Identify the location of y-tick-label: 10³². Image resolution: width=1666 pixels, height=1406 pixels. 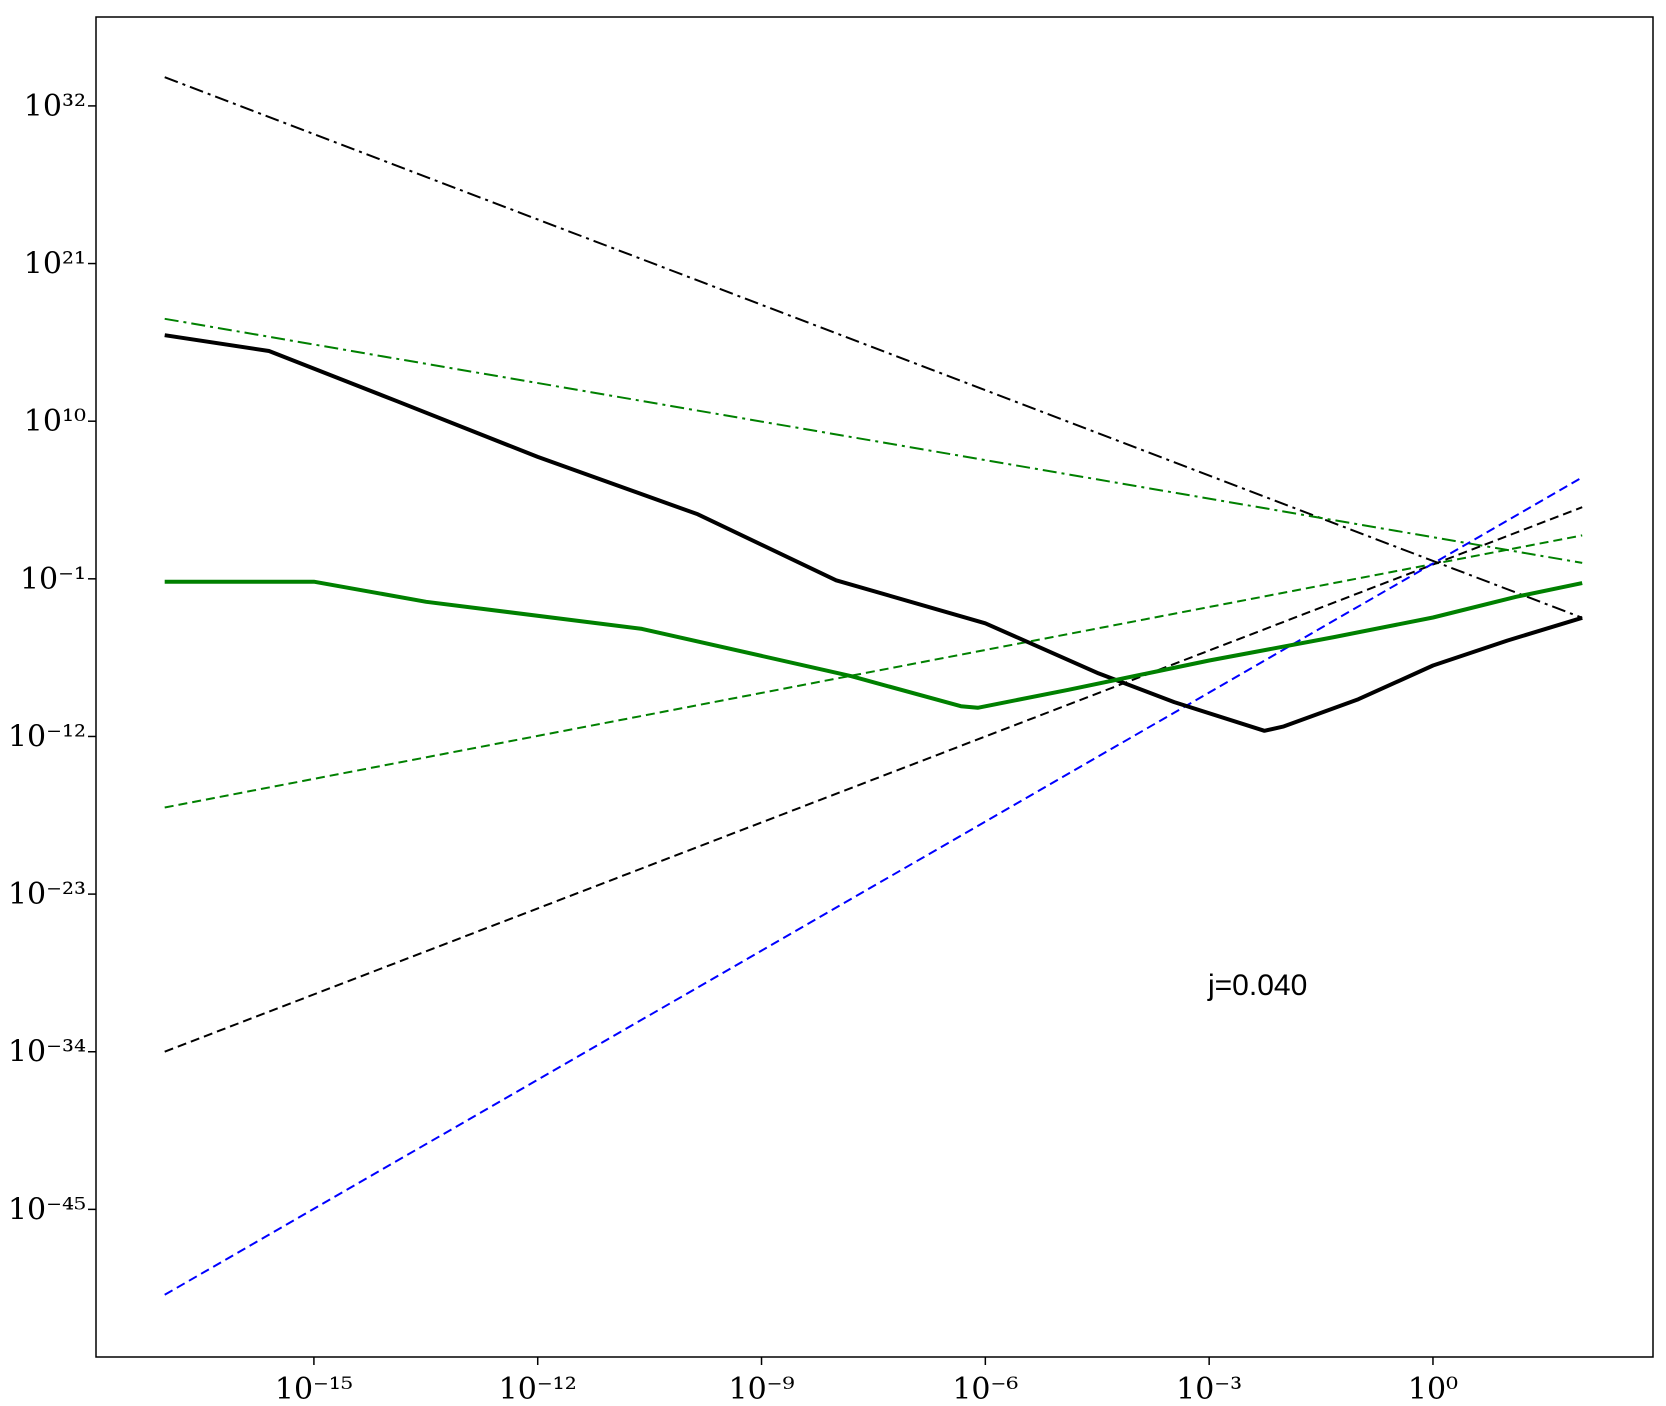
(55, 106).